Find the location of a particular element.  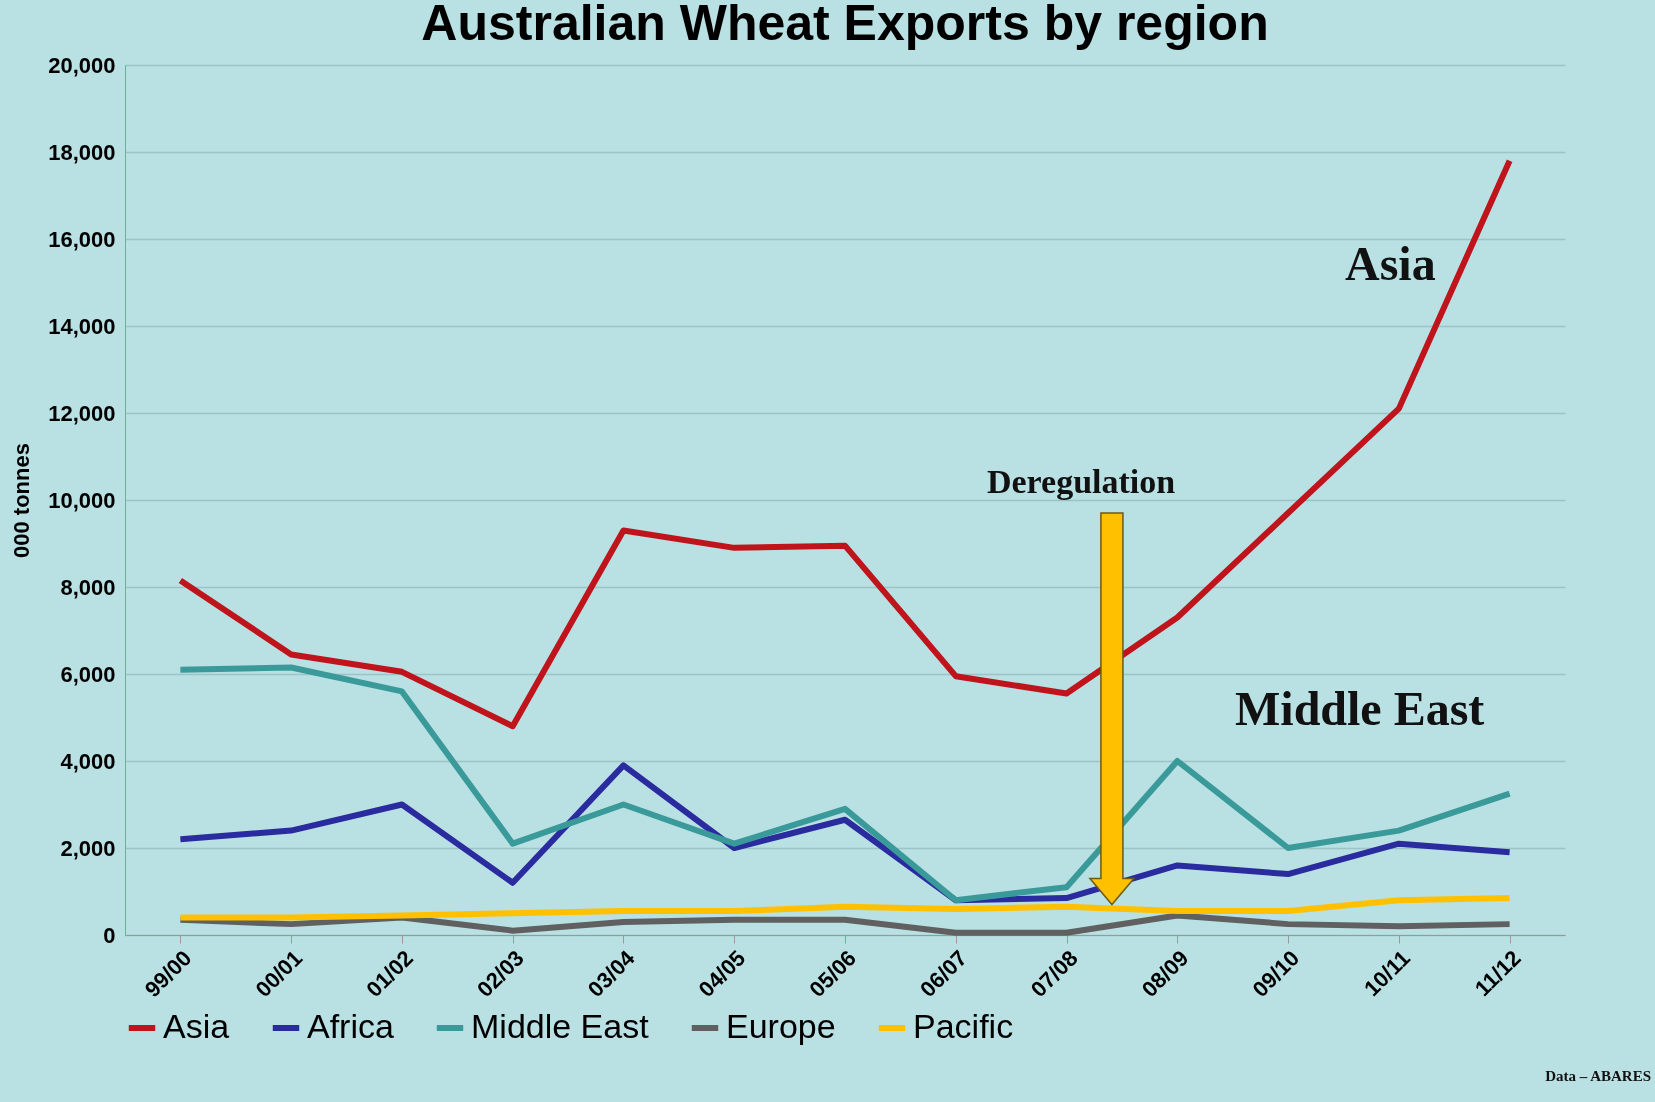

y-tick-label: 14,000 is located at coordinates (82, 326).